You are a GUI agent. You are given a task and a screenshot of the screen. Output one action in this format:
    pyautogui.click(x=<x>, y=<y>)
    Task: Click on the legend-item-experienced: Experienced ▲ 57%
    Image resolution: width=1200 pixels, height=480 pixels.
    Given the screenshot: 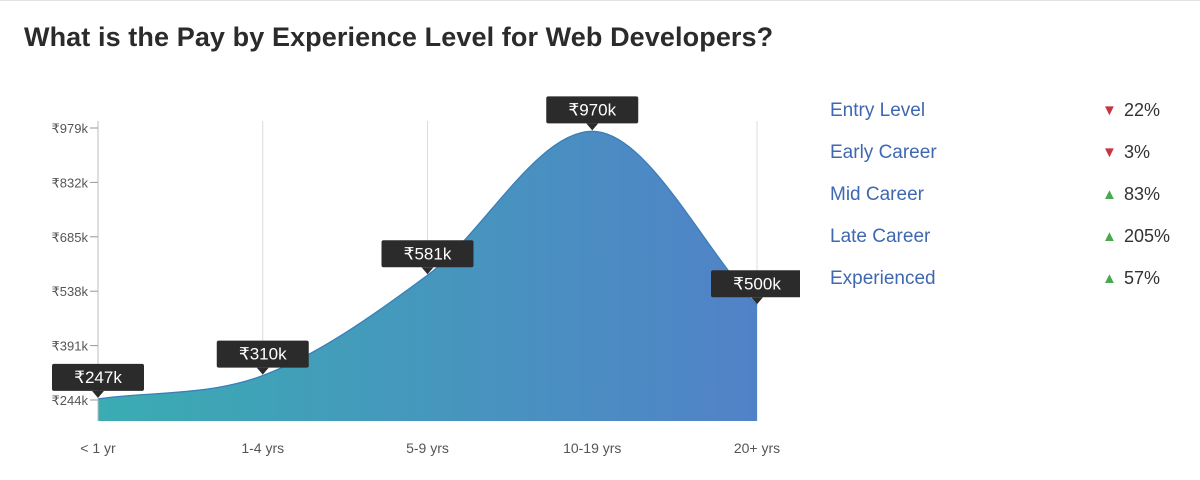 What is the action you would take?
    pyautogui.click(x=1010, y=285)
    